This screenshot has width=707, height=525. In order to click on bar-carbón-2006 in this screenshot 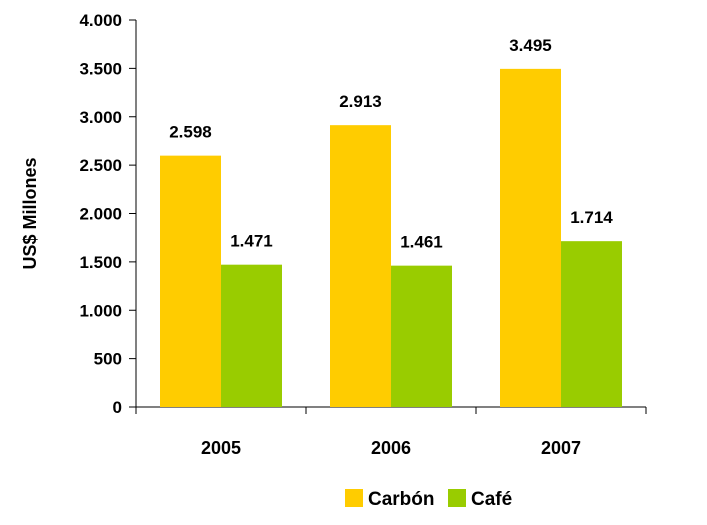, I will do `click(360, 266)`.